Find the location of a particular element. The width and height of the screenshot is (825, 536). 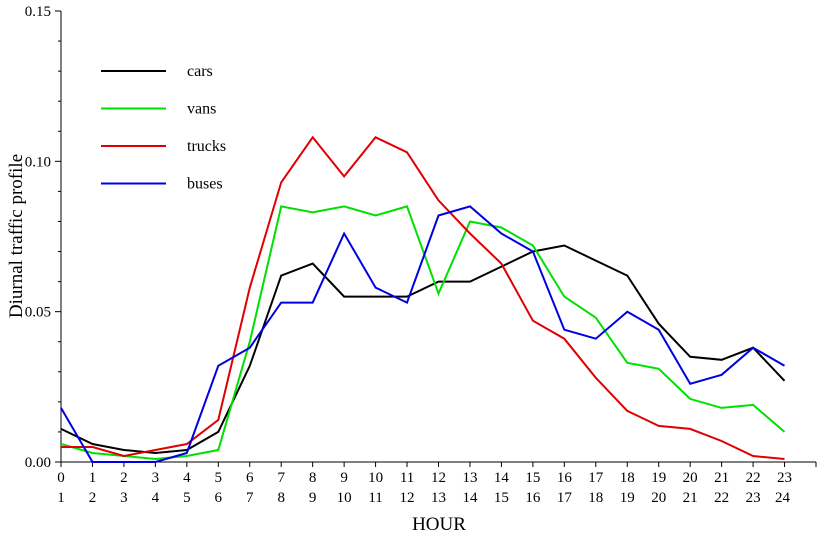

x-tick-label-bottom: 15 is located at coordinates (501, 498).